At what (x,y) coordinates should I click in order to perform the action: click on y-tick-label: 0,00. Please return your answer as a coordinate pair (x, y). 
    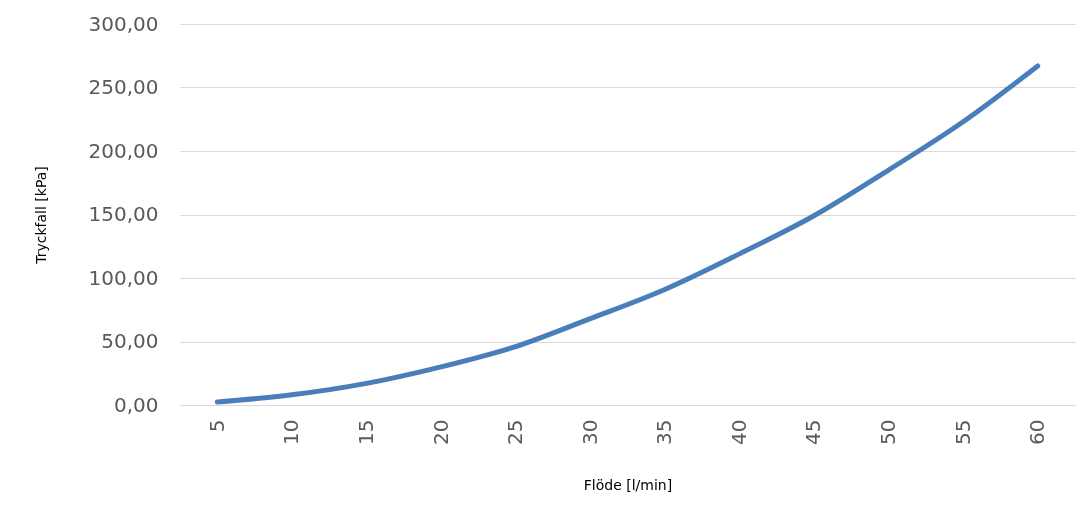
    Looking at the image, I should click on (136, 404).